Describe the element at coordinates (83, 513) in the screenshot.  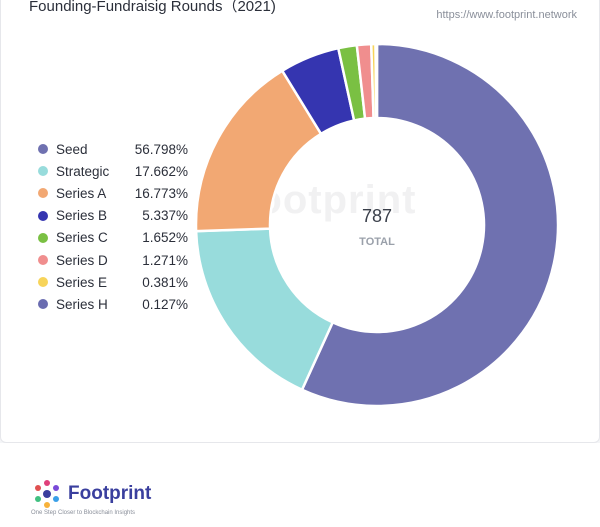
I see `brand-tagline: One Step Closer to Blockchain Insights` at that location.